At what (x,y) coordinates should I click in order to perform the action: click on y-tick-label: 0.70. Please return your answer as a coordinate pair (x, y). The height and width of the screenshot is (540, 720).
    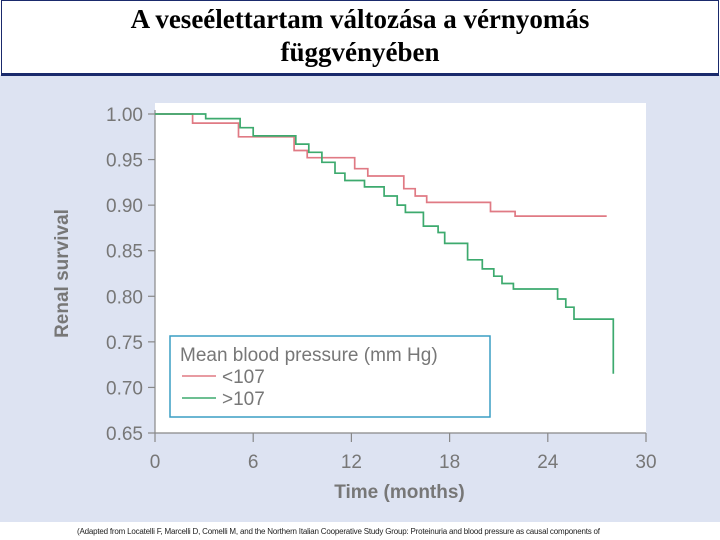
    Looking at the image, I should click on (124, 388).